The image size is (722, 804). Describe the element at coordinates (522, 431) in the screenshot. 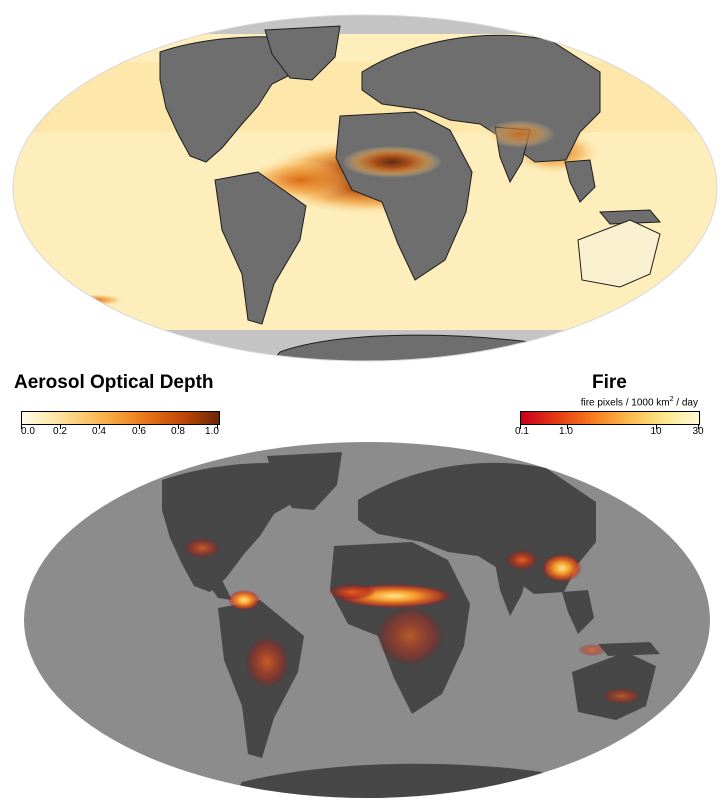

I see `fire-tick-label: 0.1` at that location.